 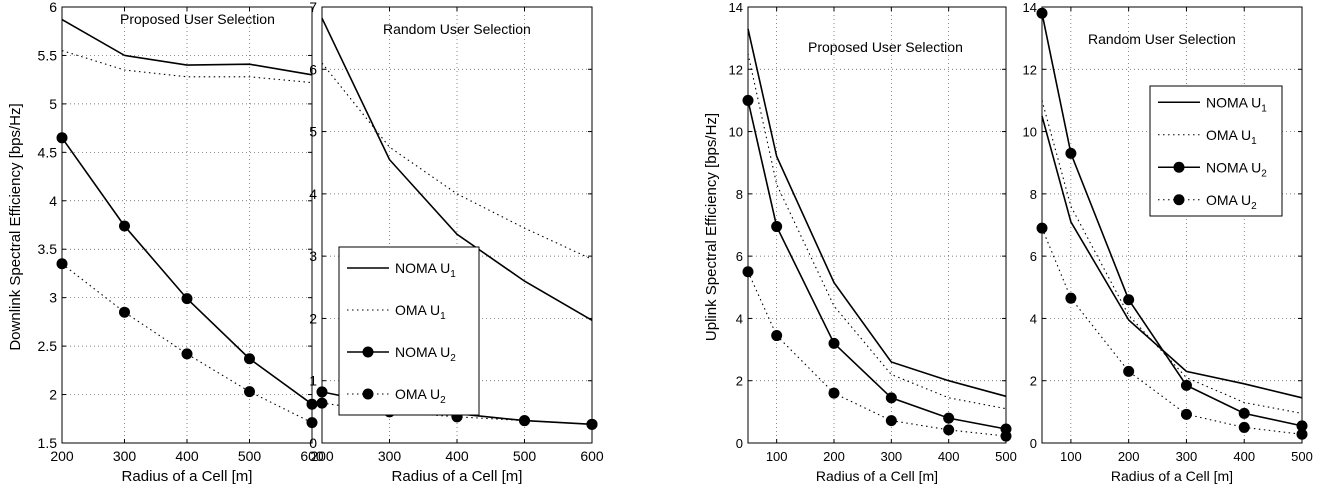 What do you see at coordinates (15, 226) in the screenshot?
I see `downlink-y-axis-label: Downlink Spectral Efficiency [bps/Hz]` at bounding box center [15, 226].